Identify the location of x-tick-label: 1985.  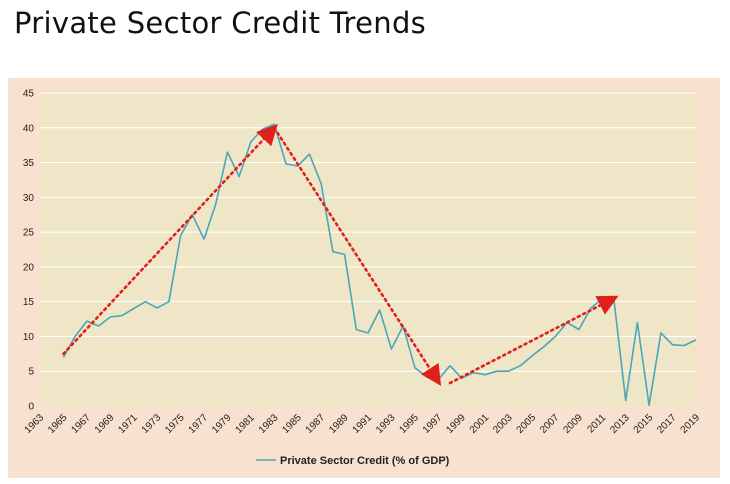
(292, 424).